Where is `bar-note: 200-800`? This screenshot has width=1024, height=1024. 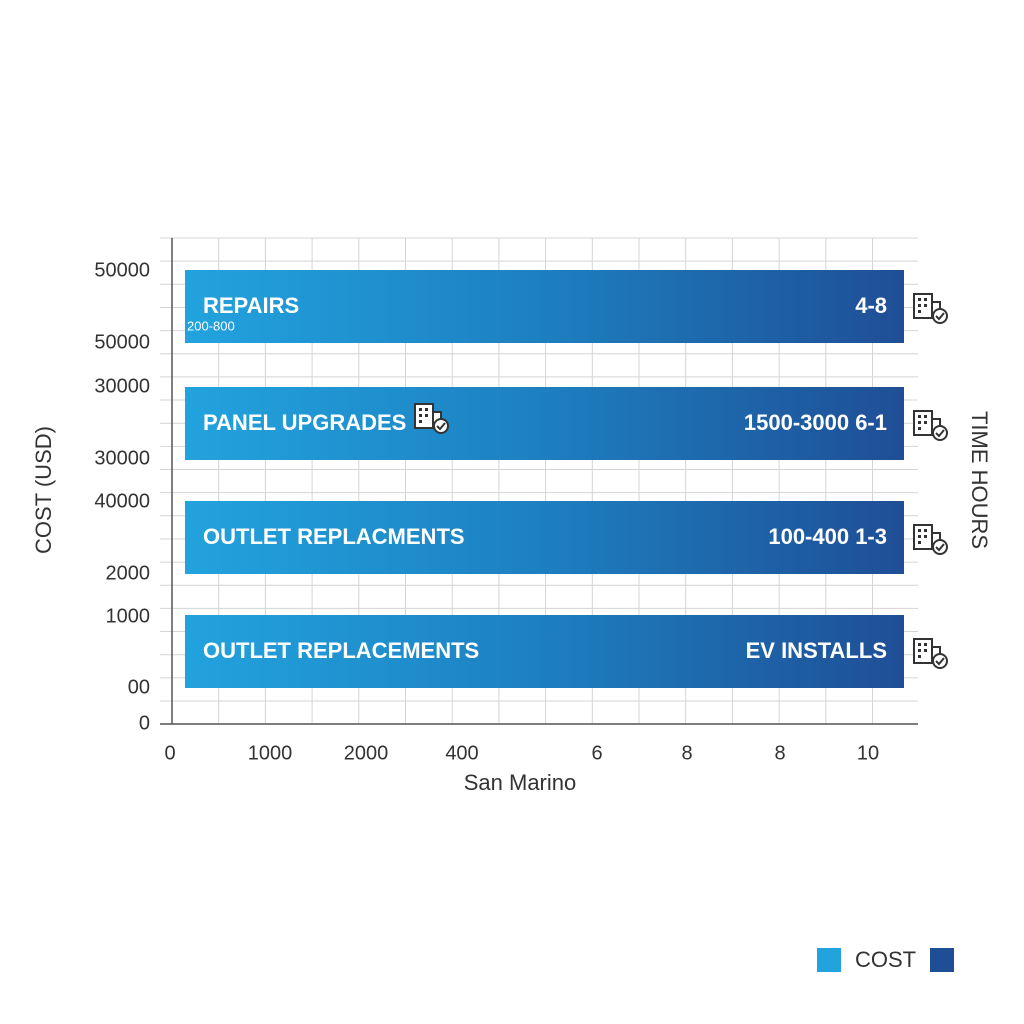
bar-note: 200-800 is located at coordinates (211, 325).